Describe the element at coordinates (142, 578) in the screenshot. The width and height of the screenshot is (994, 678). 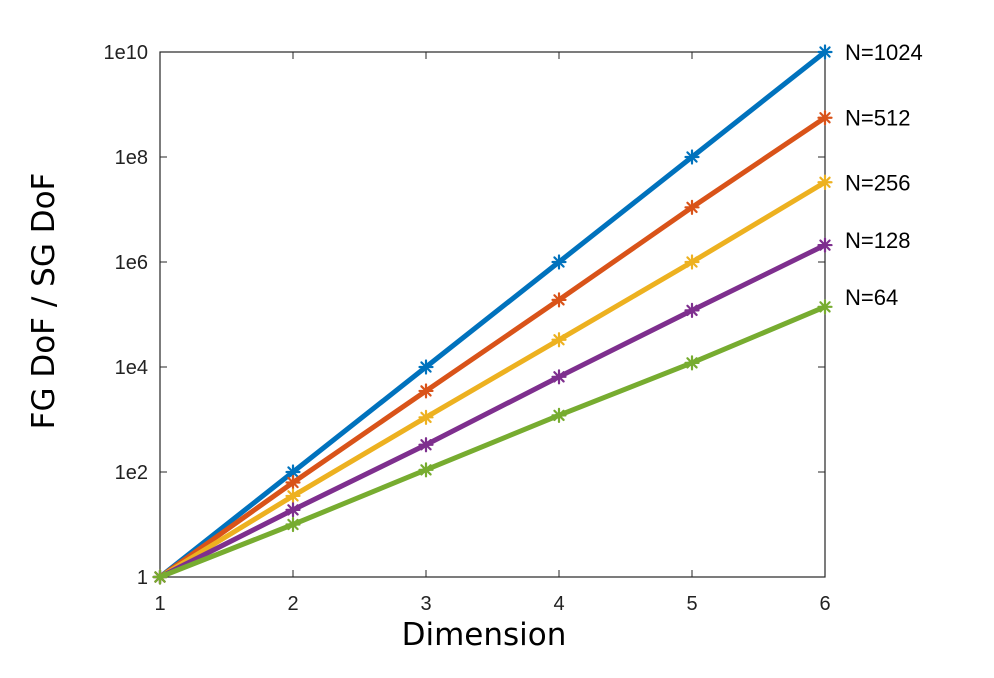
I see `y-tick-label: 1` at that location.